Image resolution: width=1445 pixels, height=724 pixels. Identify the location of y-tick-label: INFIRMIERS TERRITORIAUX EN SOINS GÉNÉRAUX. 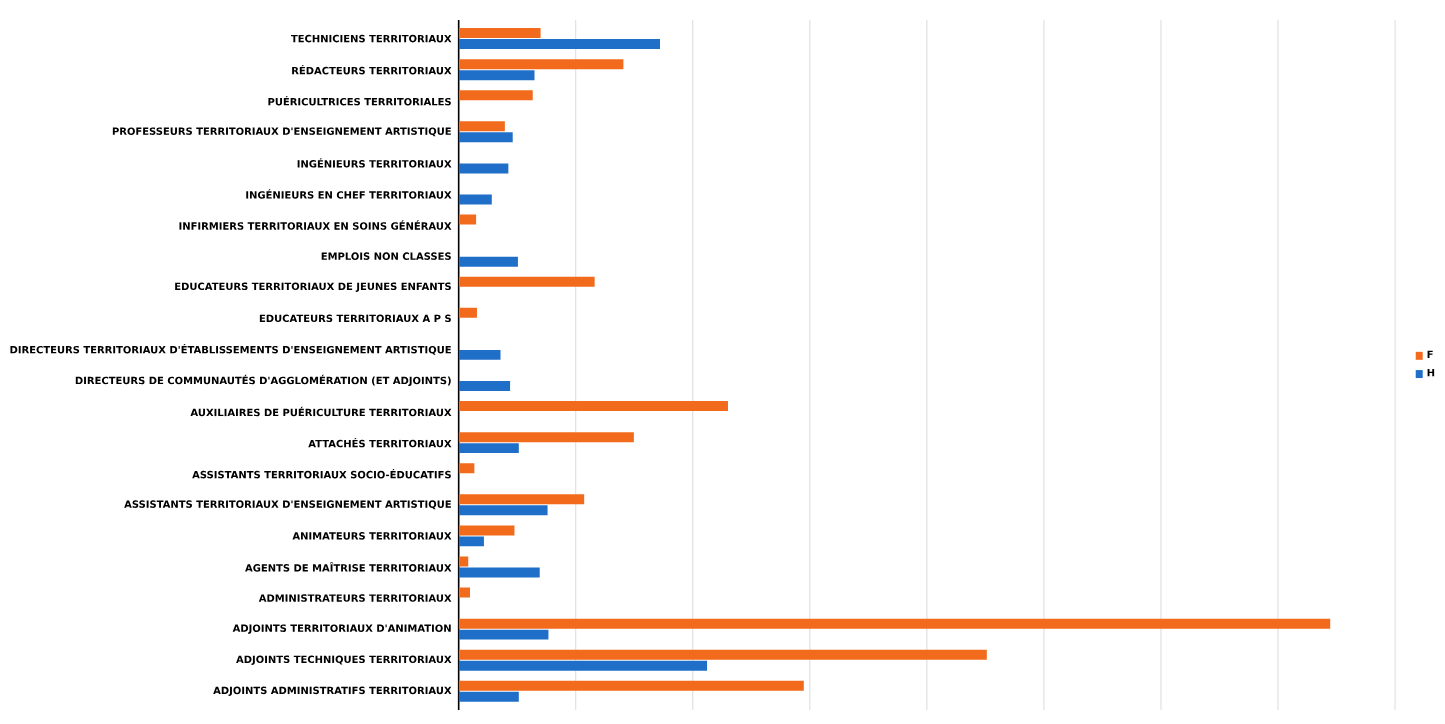
(315, 225).